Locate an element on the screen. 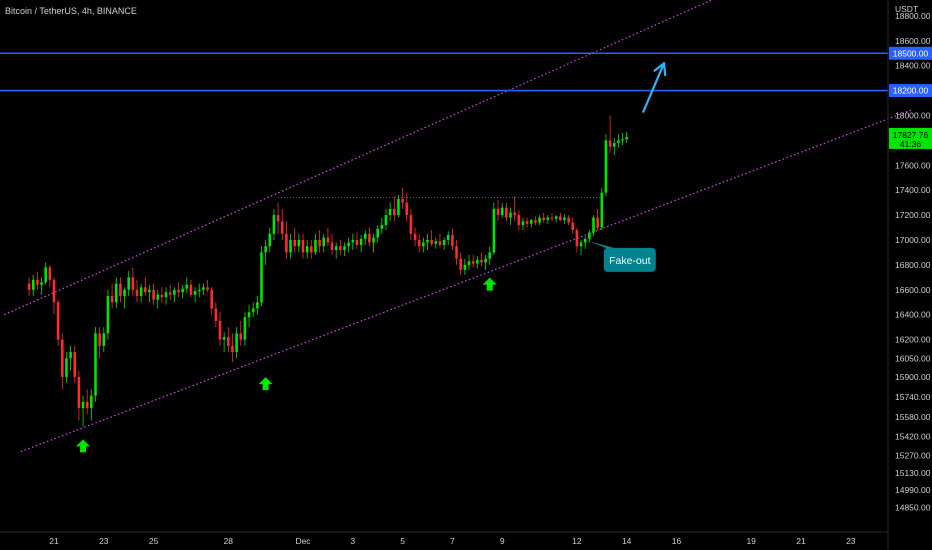 The width and height of the screenshot is (932, 550). last-price-label: 17827.76 is located at coordinates (911, 135).